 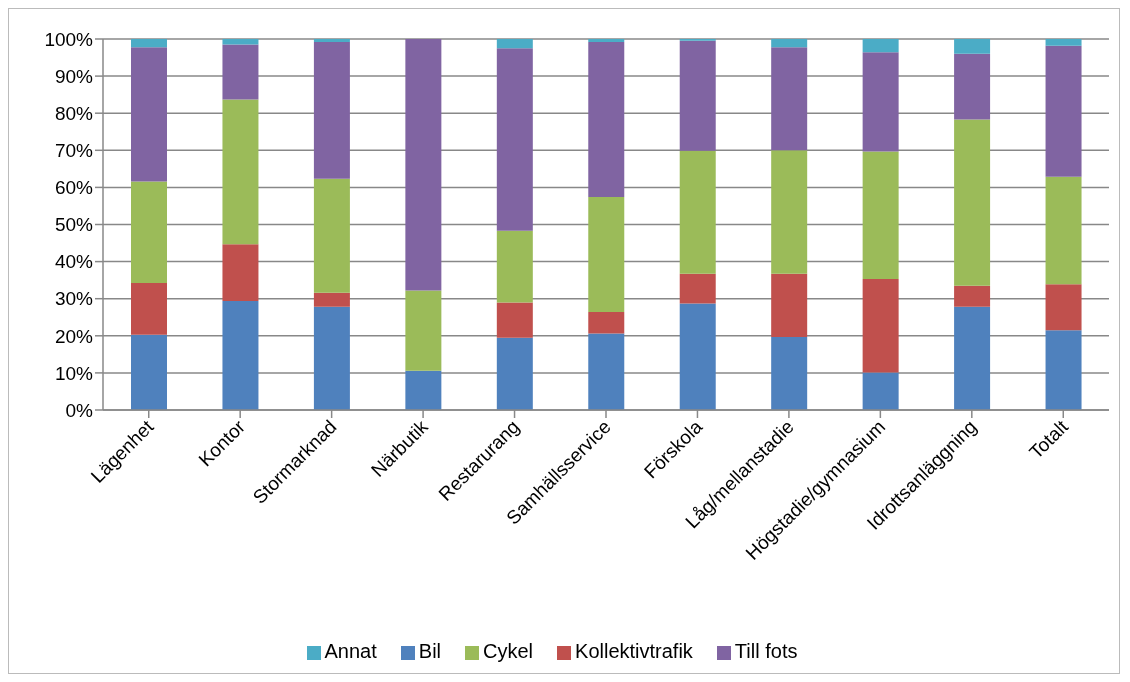 What do you see at coordinates (79, 410) in the screenshot?
I see `y-tick-label: 0%` at bounding box center [79, 410].